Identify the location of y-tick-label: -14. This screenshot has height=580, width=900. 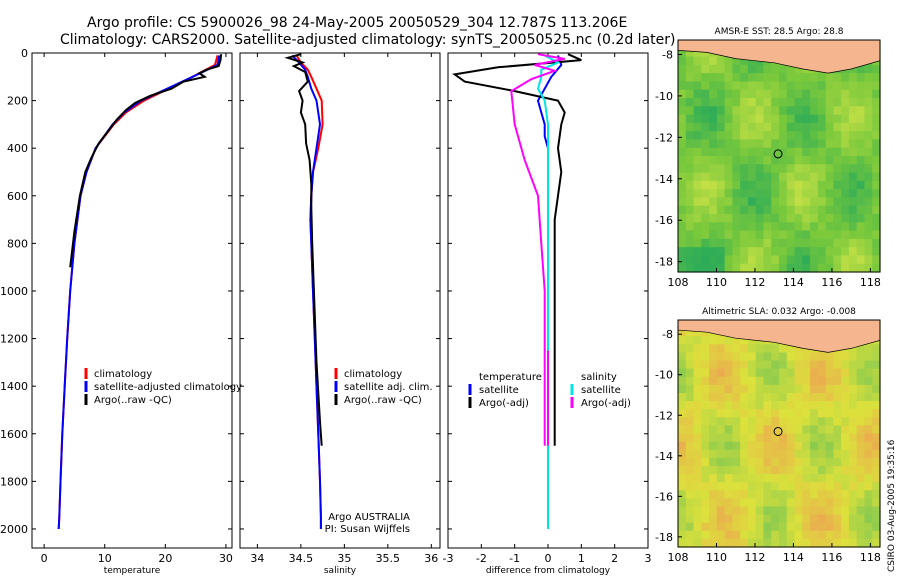
(664, 179).